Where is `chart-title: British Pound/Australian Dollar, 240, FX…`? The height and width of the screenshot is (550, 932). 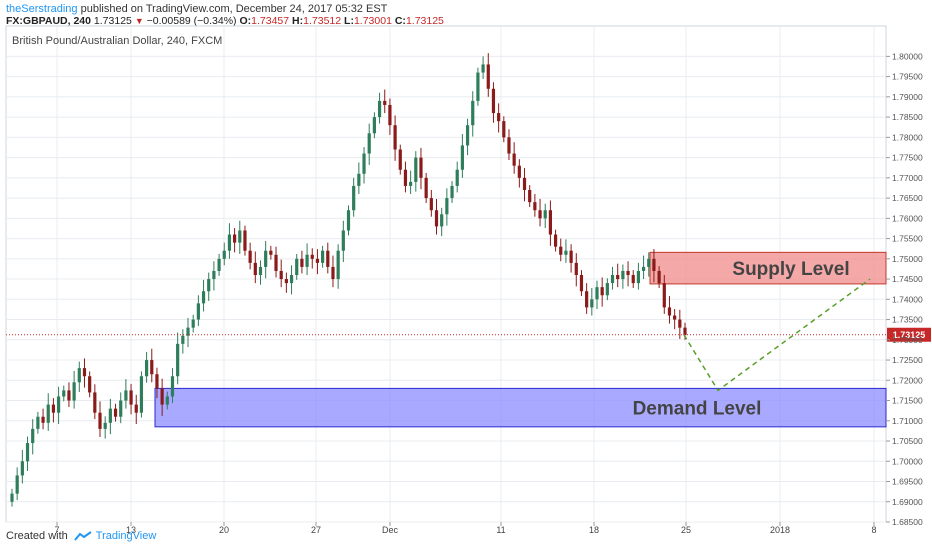 chart-title: British Pound/Australian Dollar, 240, FX… is located at coordinates (117, 41).